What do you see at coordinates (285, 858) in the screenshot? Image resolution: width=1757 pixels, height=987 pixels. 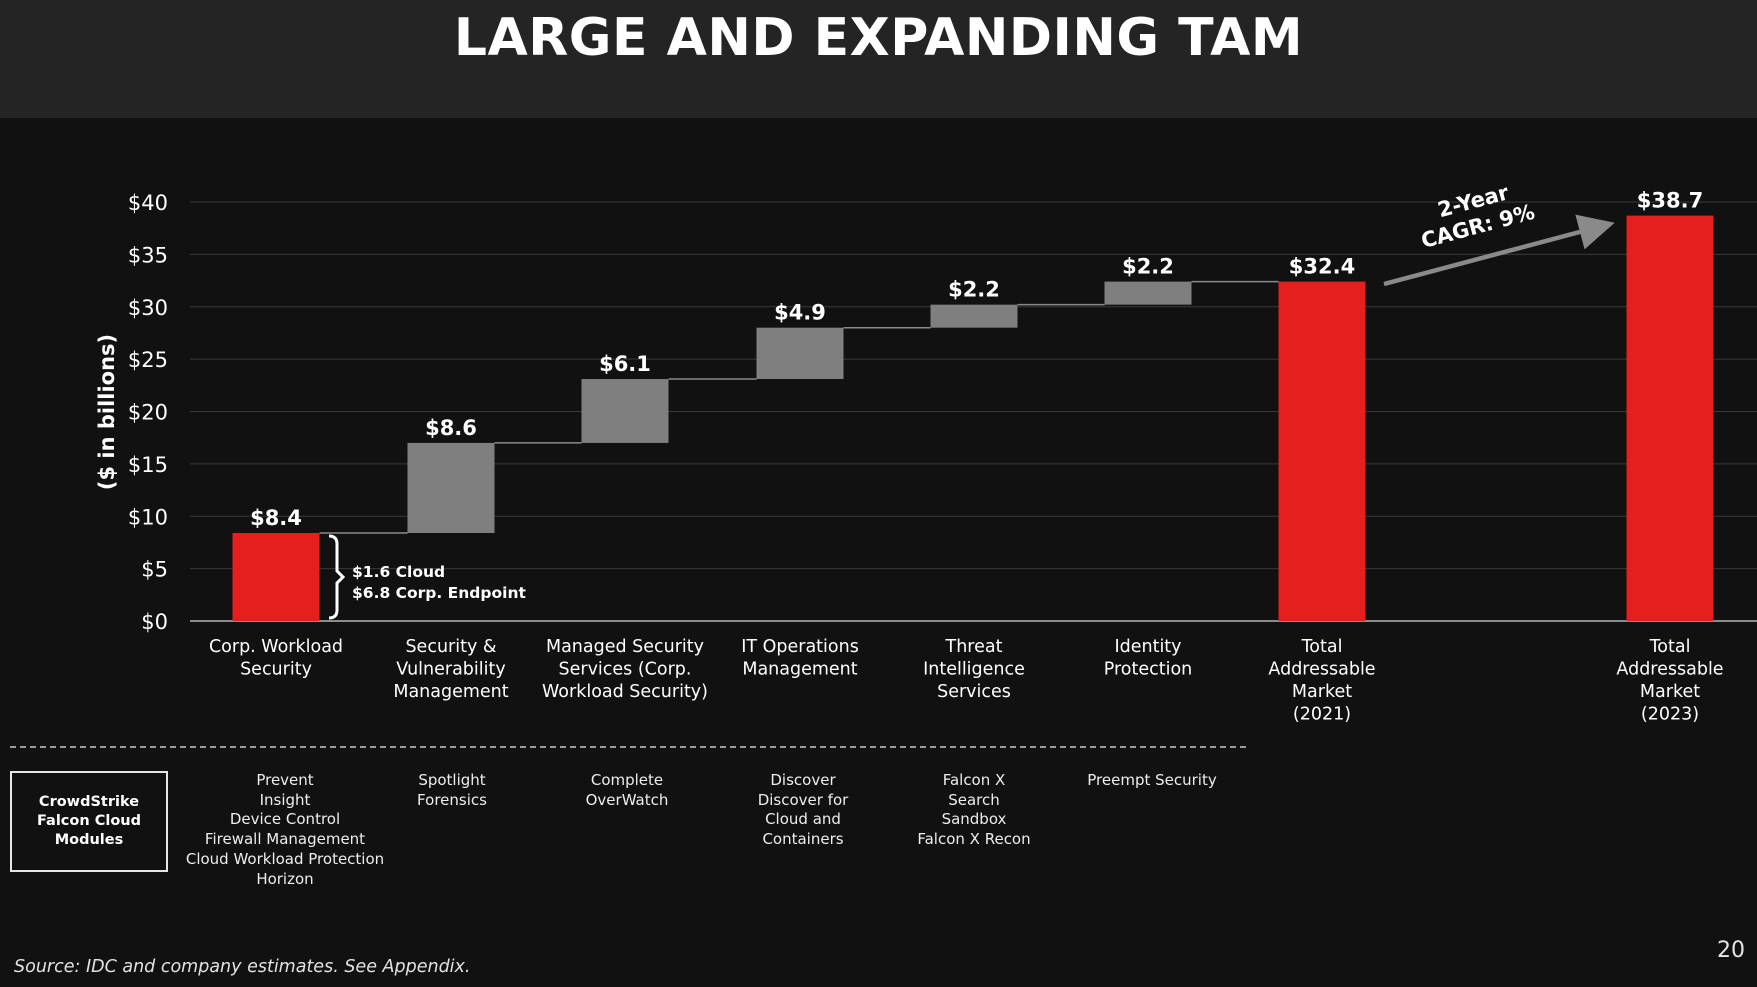 I see `module-item: Cloud Workload Protection` at bounding box center [285, 858].